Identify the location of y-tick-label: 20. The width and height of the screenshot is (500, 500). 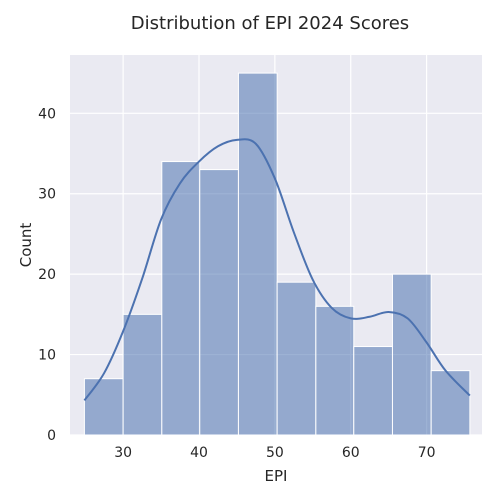
(47, 275).